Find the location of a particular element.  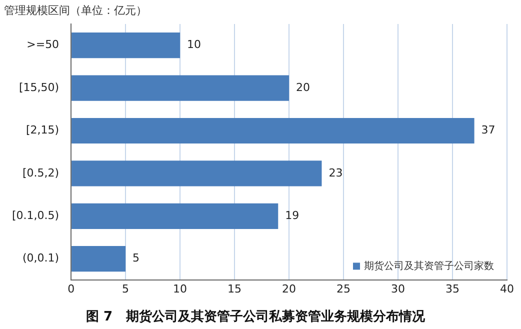

x-tick-label: 5 is located at coordinates (126, 289).